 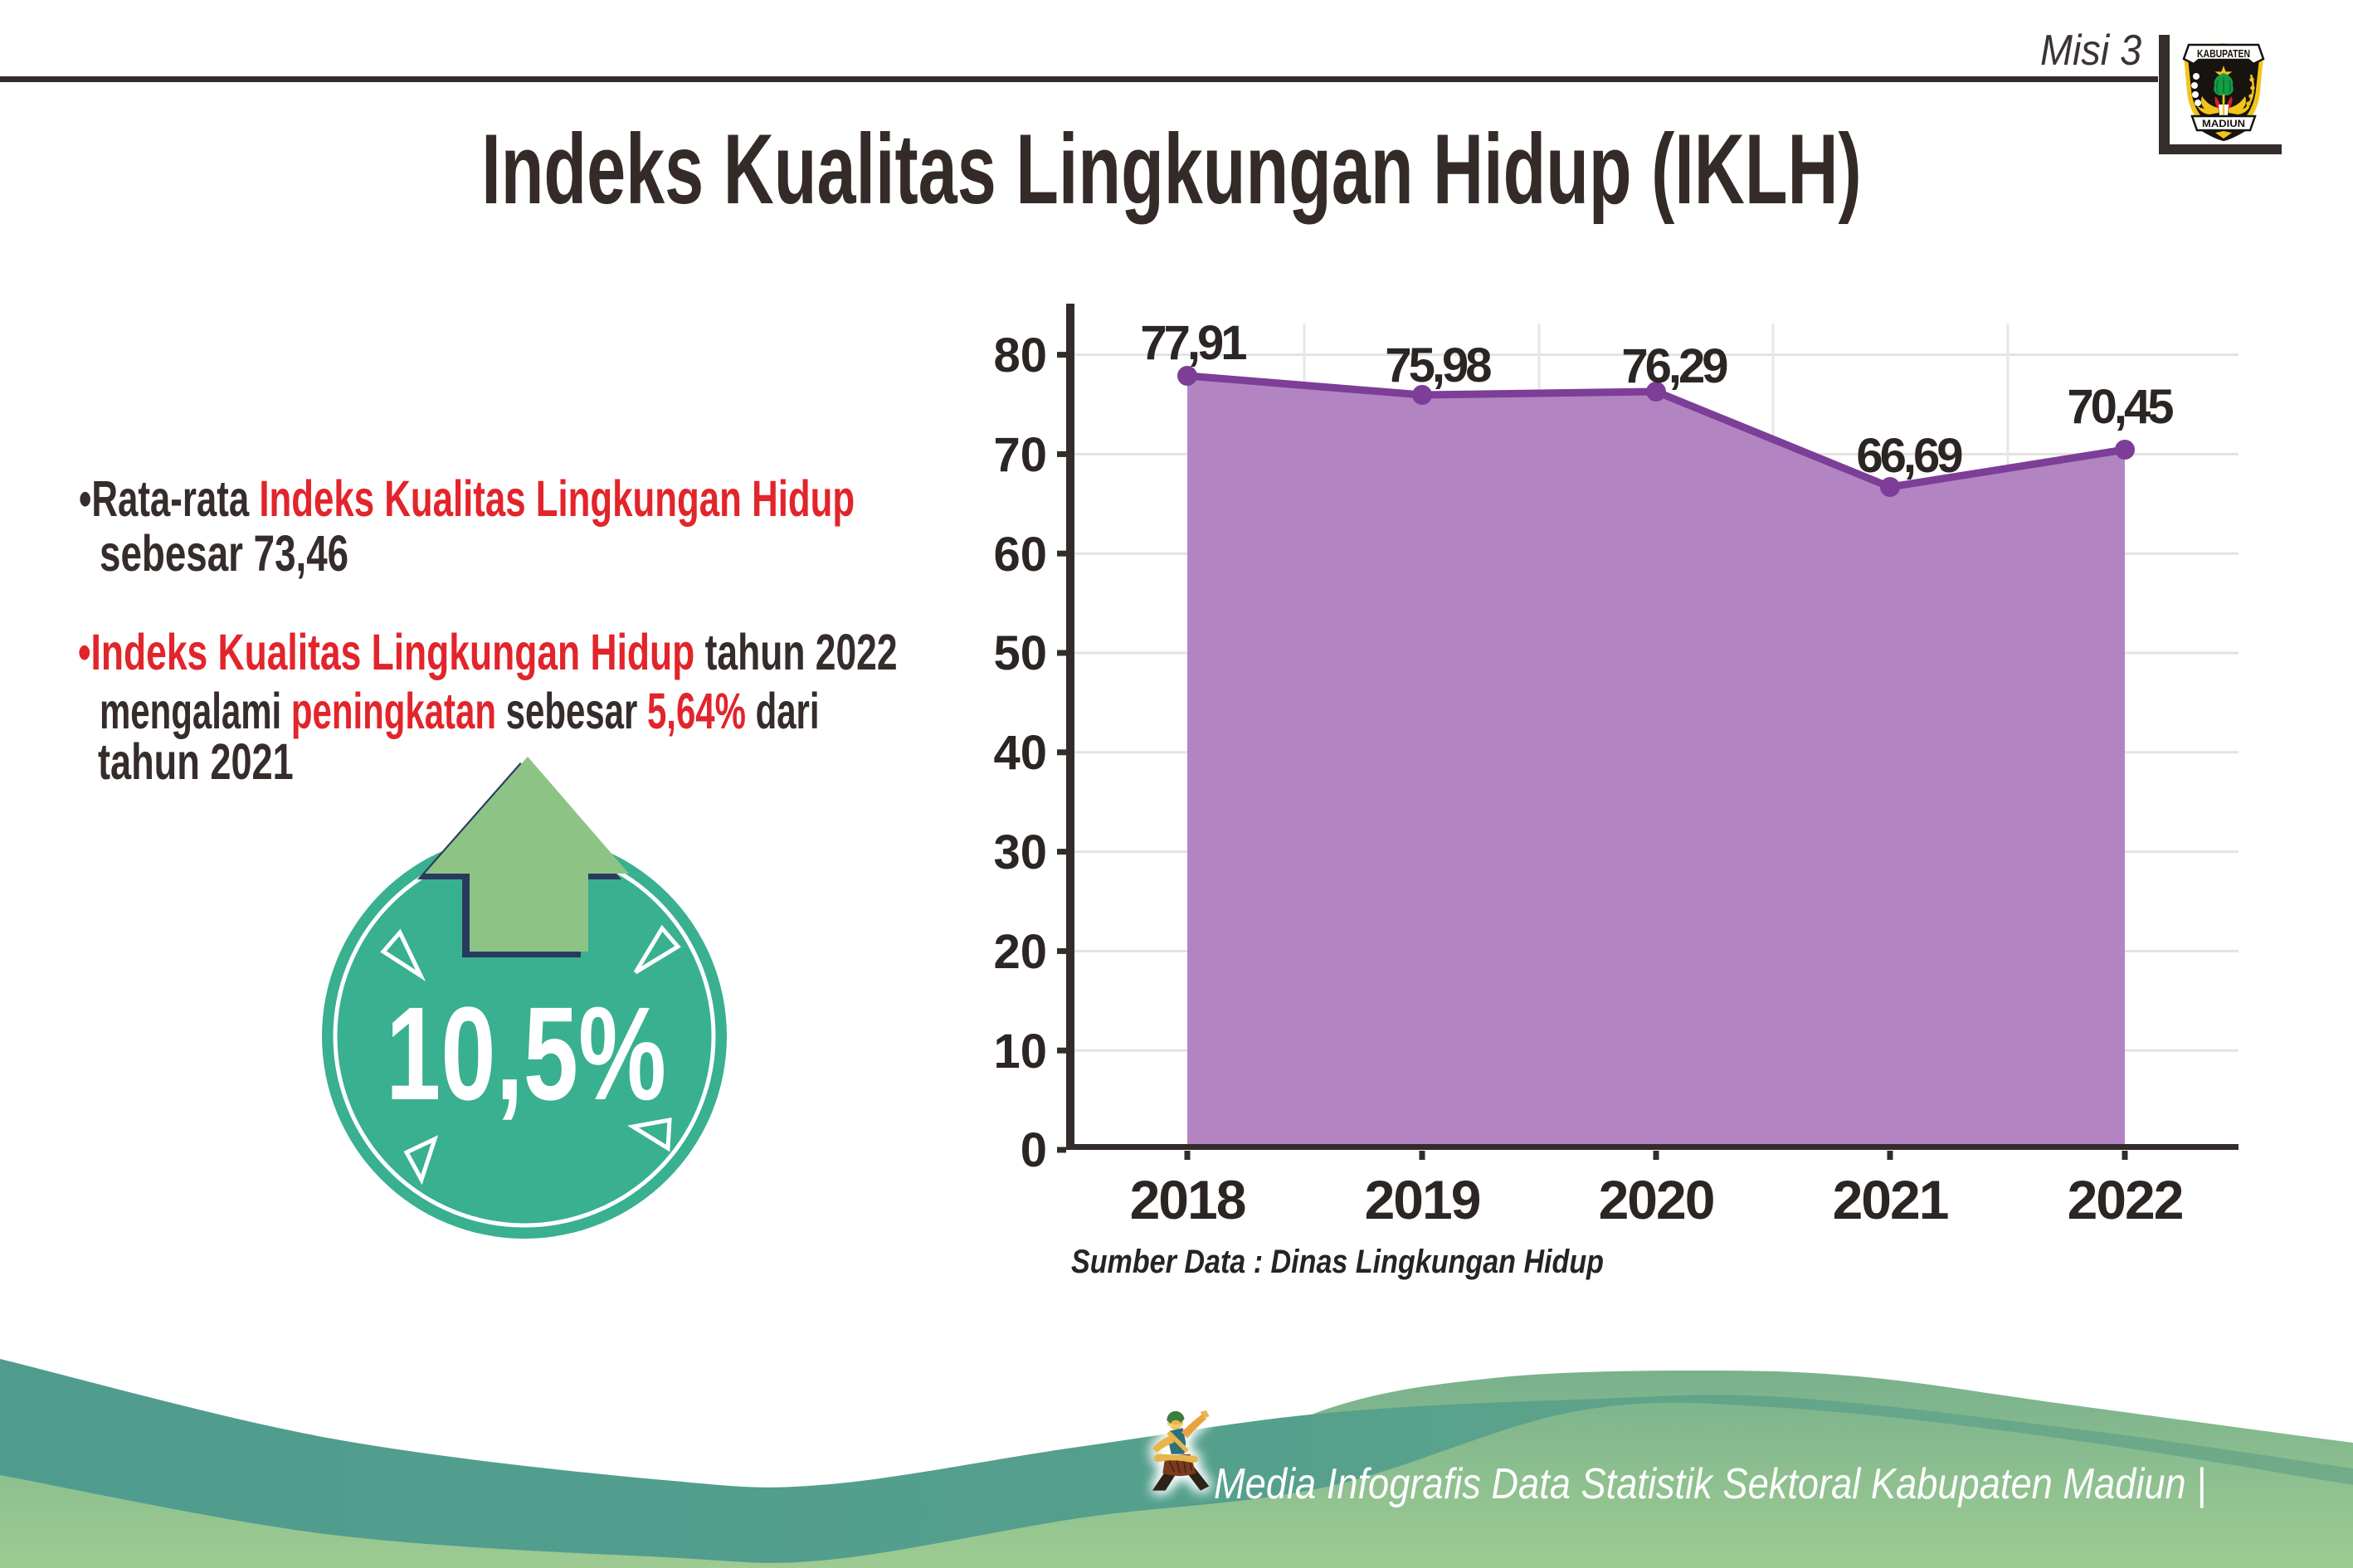 I want to click on svg-text:Sumber Data : Dinas Lingkungan: Sumber Data : Dinas Lingkungan Hidup, so click(x=1337, y=1262).